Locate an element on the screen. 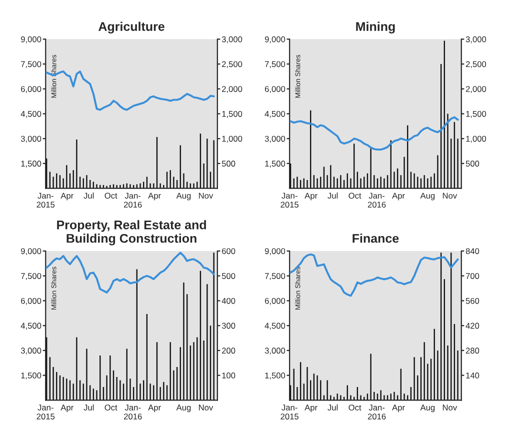  y2-tick-label: 280 is located at coordinates (473, 351).